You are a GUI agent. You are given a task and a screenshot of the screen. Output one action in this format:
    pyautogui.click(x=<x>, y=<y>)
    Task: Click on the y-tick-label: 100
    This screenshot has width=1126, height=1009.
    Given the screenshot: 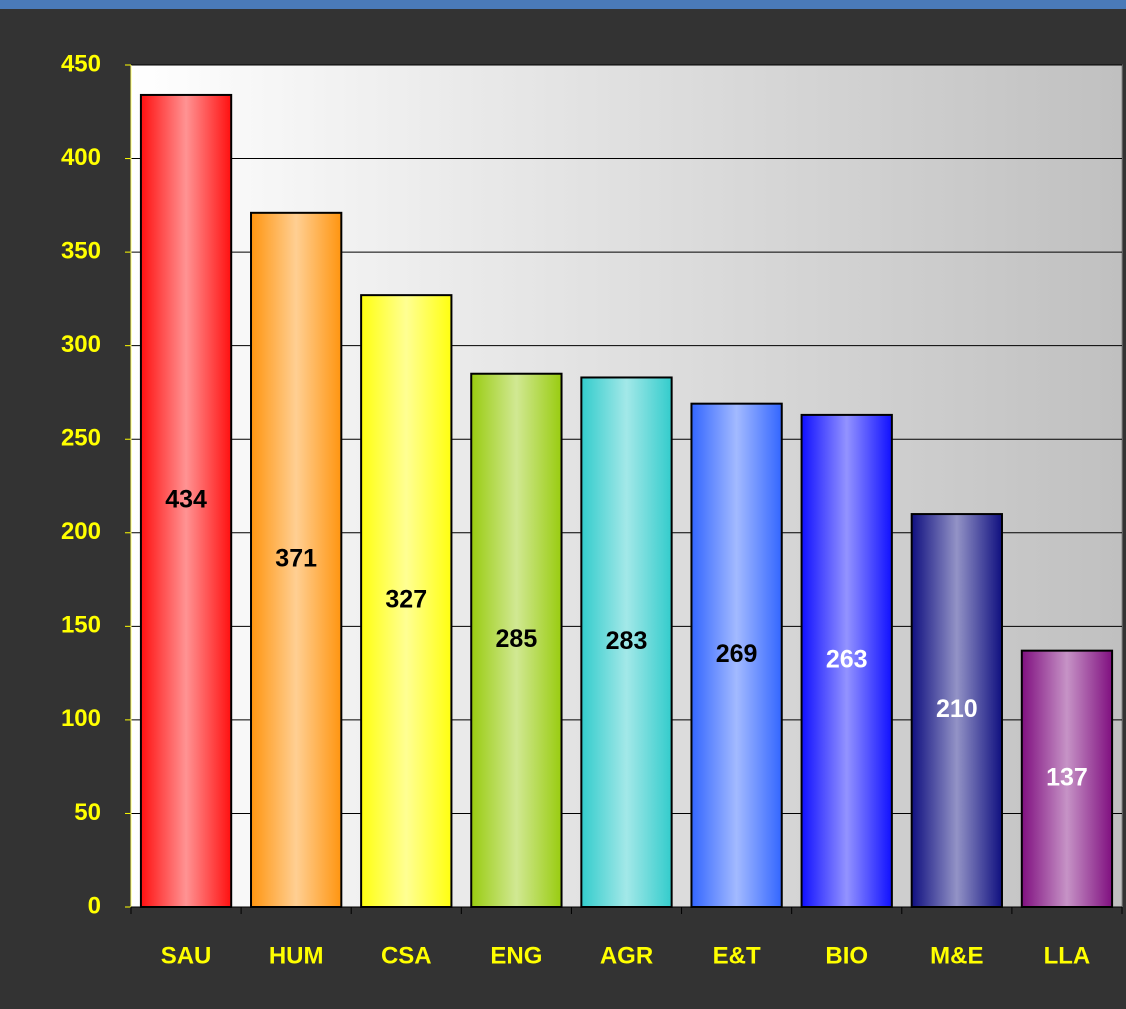 What is the action you would take?
    pyautogui.click(x=81, y=718)
    